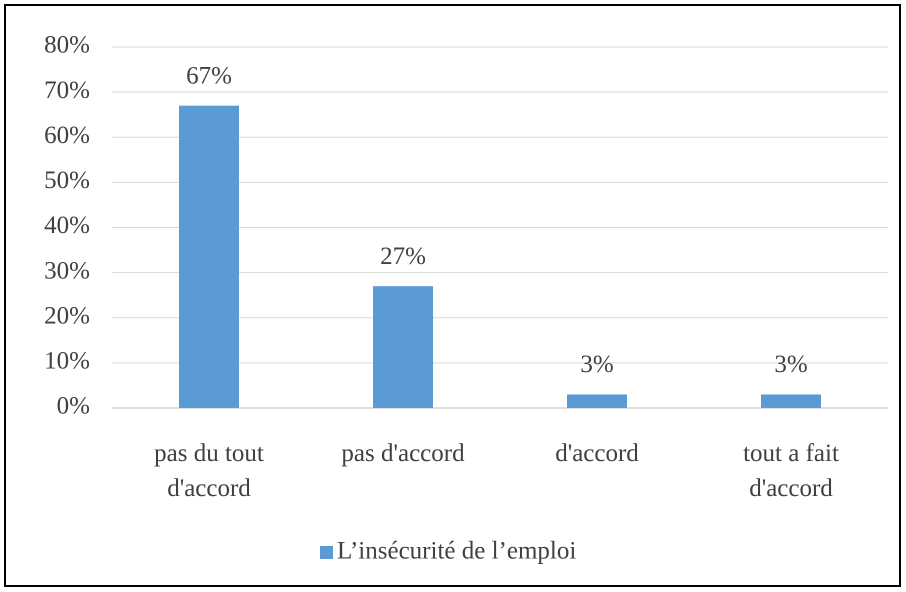 Image resolution: width=906 pixels, height=592 pixels. What do you see at coordinates (67, 225) in the screenshot?
I see `y-tick-label: 40%` at bounding box center [67, 225].